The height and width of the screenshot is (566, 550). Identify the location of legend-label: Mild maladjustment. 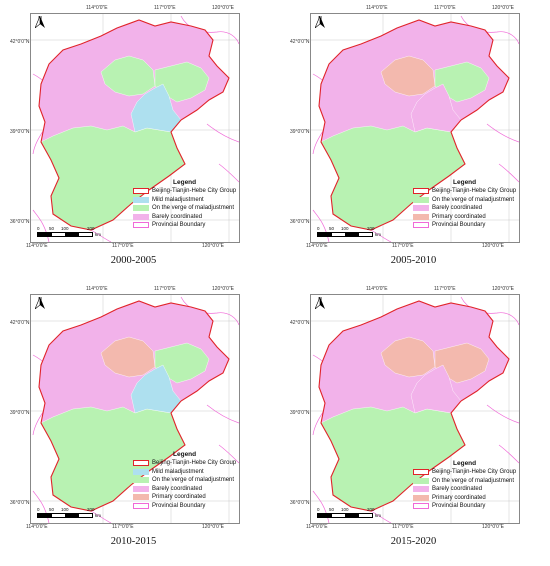
(178, 199).